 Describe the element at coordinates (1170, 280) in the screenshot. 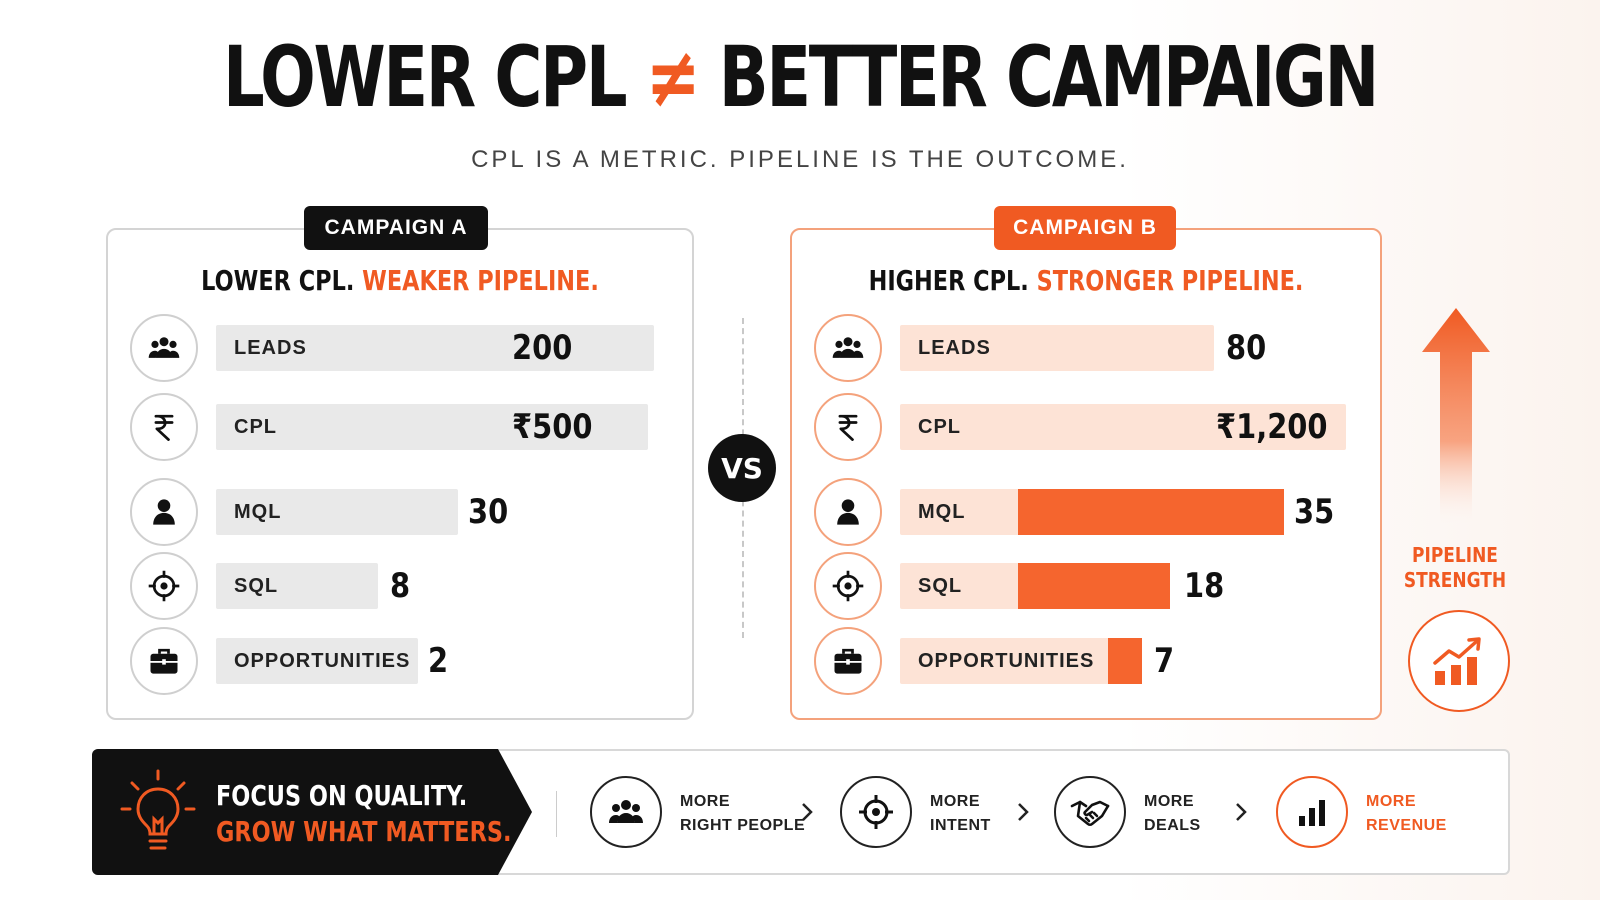

I see `campaign-b-title-highlight: STRONGER PIPELINE.` at that location.